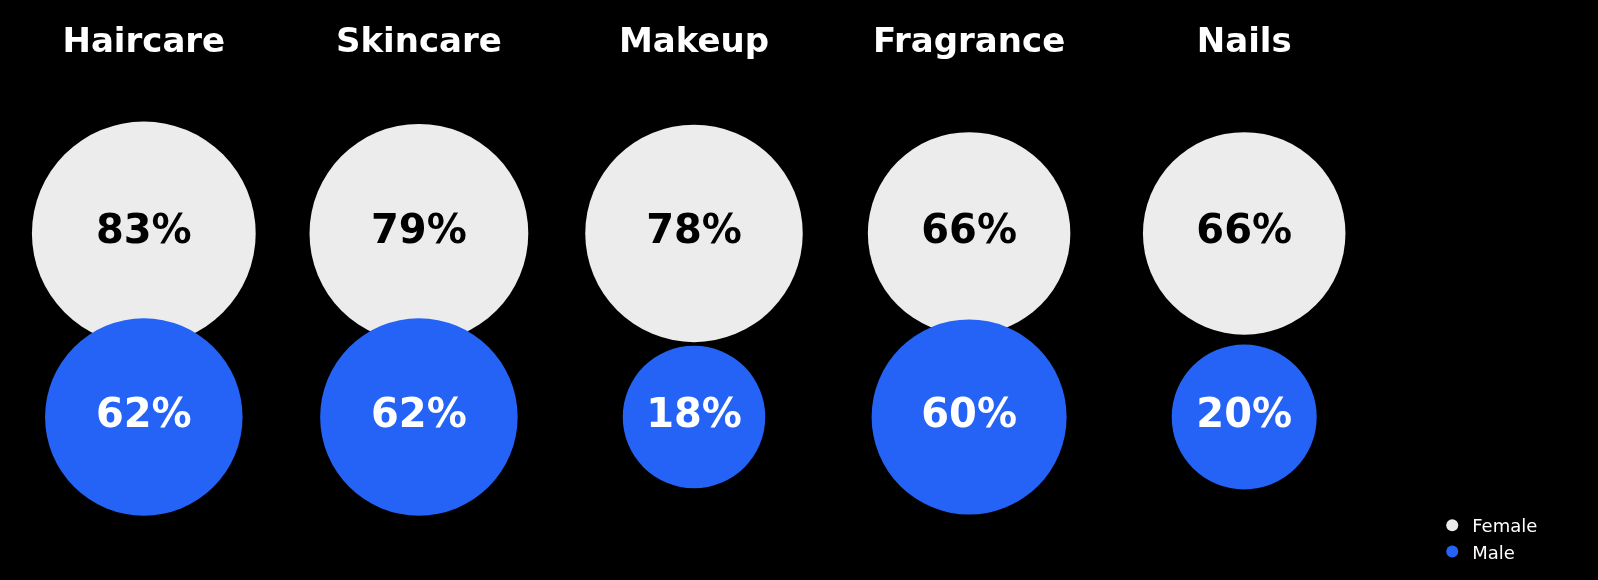 The height and width of the screenshot is (580, 1598). What do you see at coordinates (1493, 552) in the screenshot?
I see `legend-label: Male` at bounding box center [1493, 552].